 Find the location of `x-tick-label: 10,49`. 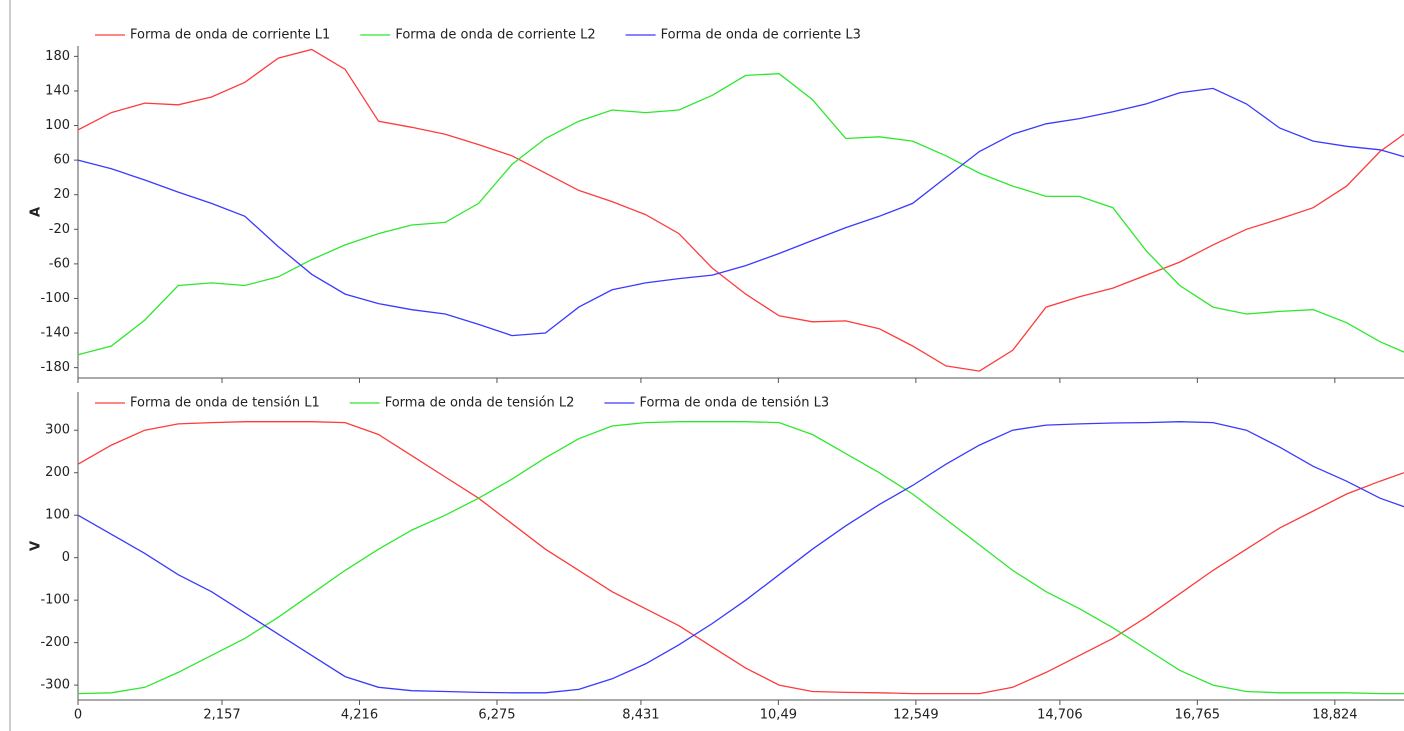

x-tick-label: 10,49 is located at coordinates (778, 715).